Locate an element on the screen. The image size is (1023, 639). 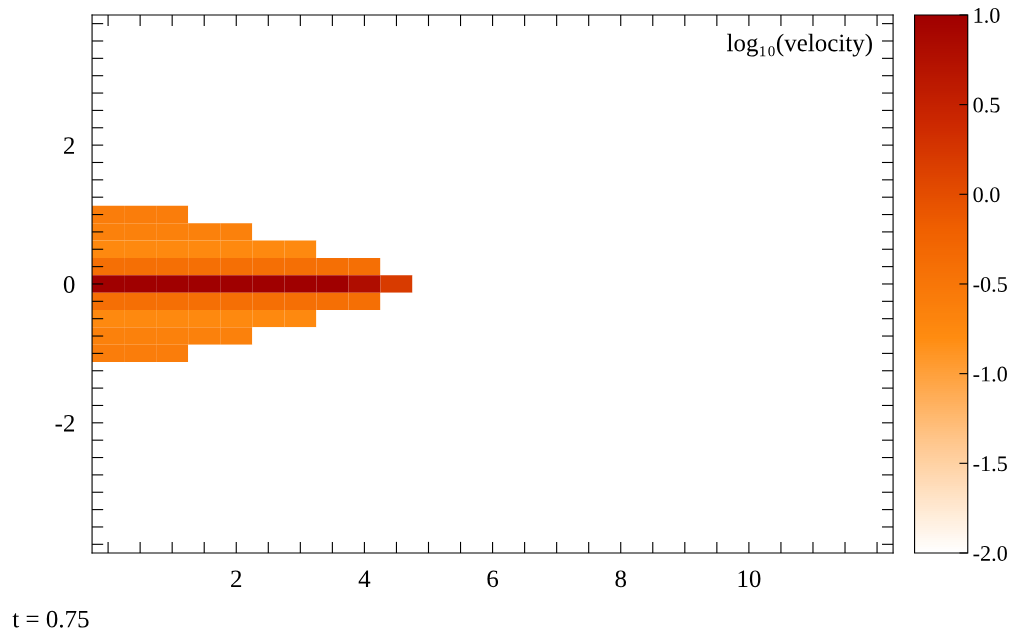
color-bar-label: -2.0 is located at coordinates (990, 553).